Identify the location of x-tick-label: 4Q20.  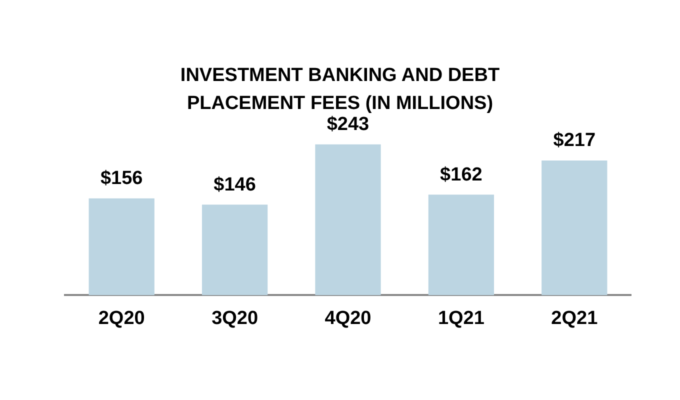
(348, 318).